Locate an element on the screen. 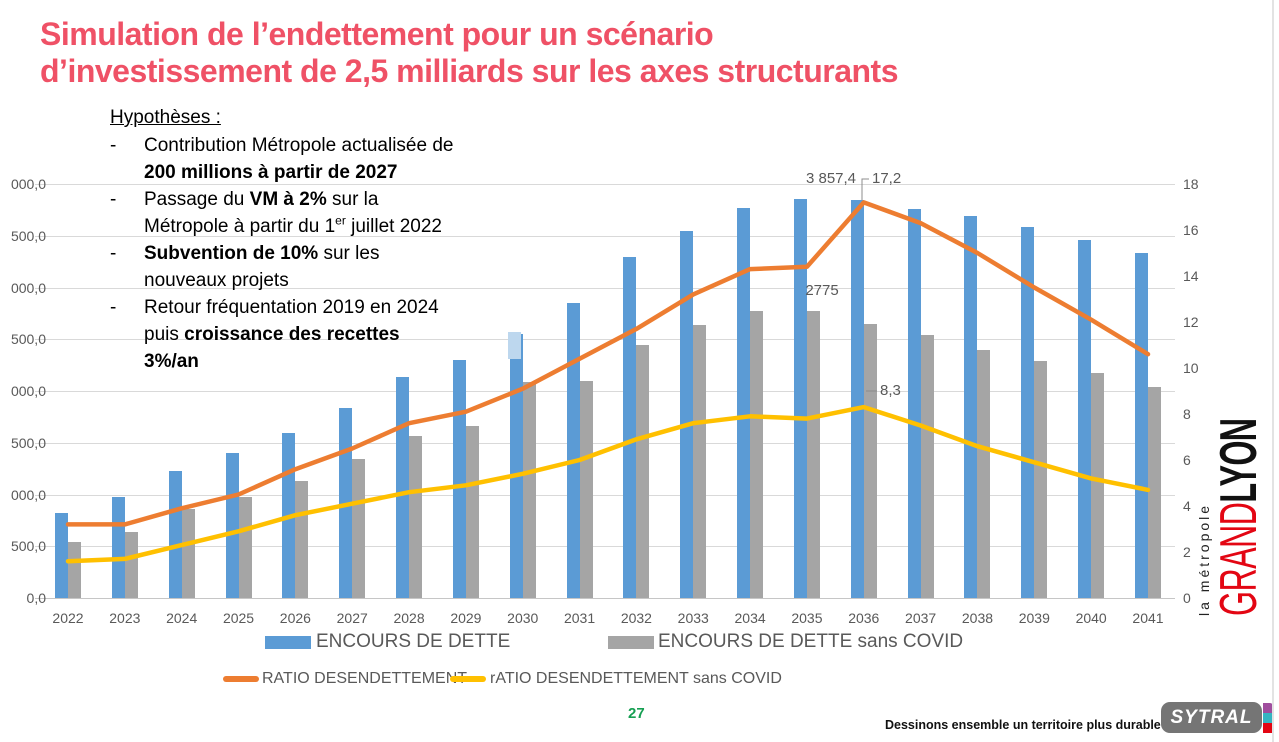  x-axis-label-2040: 2040 is located at coordinates (1091, 618).